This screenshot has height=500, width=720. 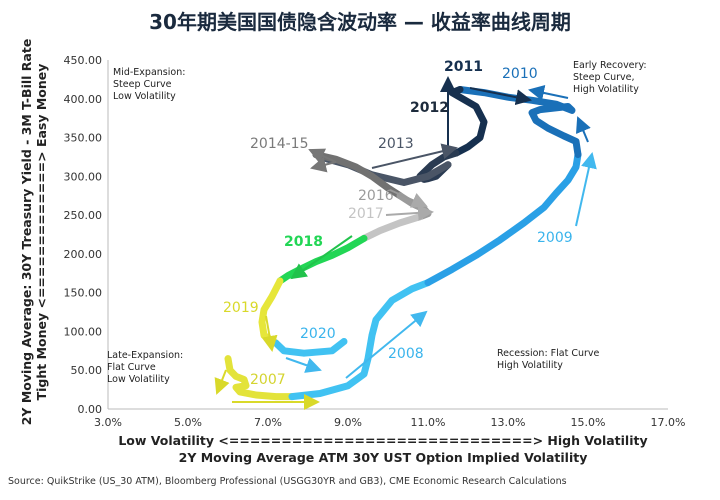 What do you see at coordinates (83, 293) in the screenshot?
I see `y-tick-label: 150.00` at bounding box center [83, 293].